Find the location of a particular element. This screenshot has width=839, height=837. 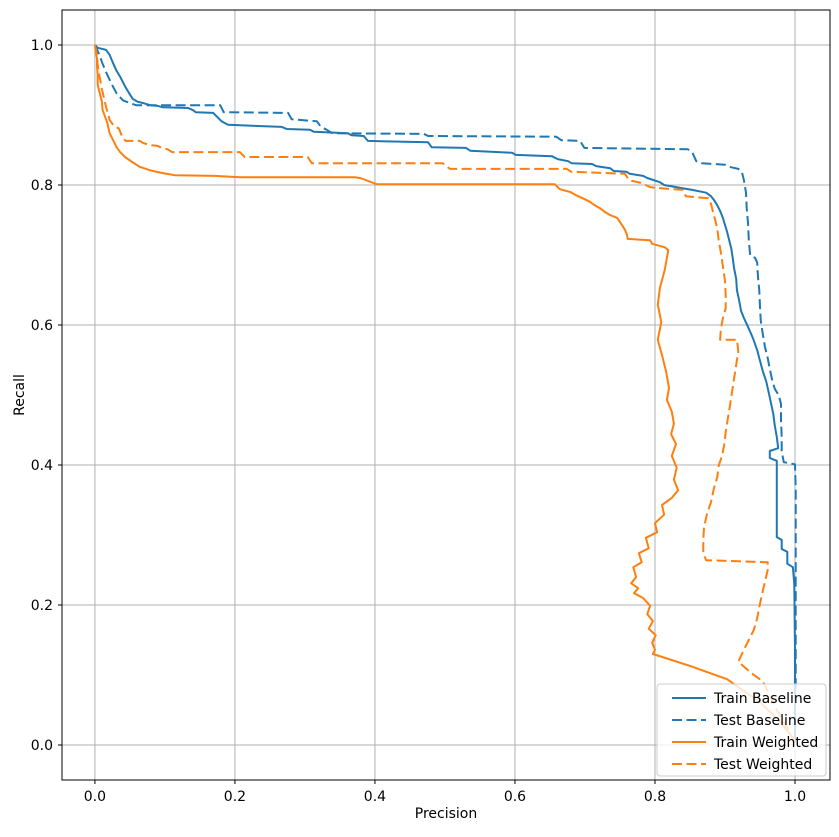

x-tick-label: 1.0 is located at coordinates (795, 797).